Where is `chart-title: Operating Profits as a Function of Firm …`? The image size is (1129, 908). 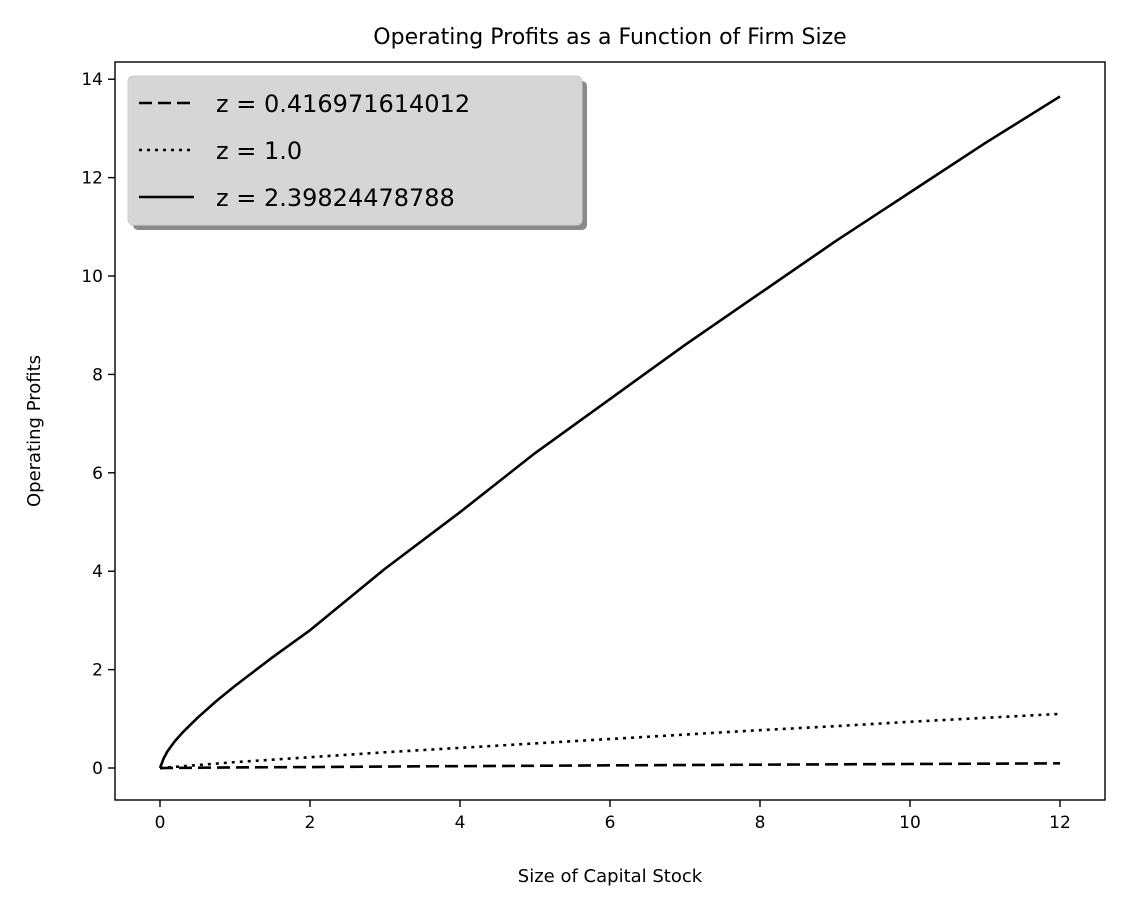
chart-title: Operating Profits as a Function of Firm … is located at coordinates (609, 37).